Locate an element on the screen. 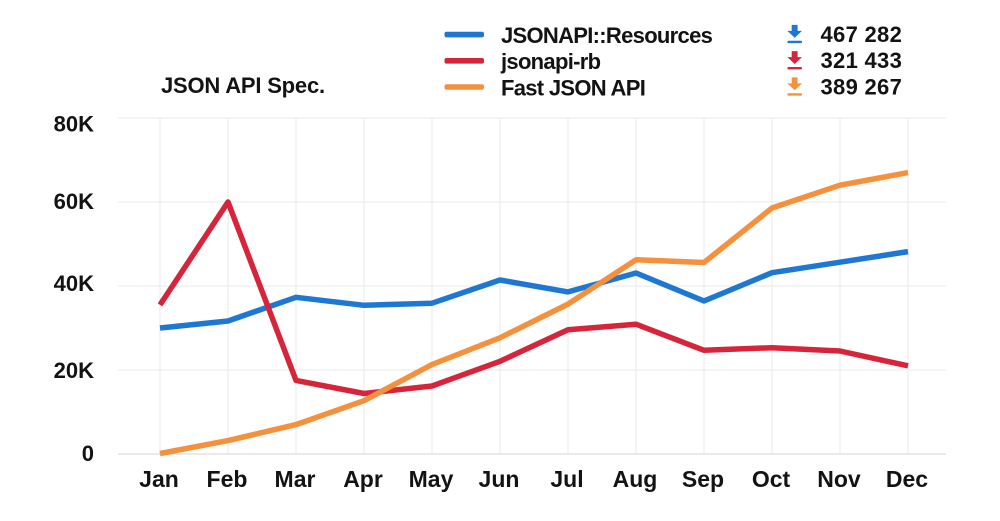  svg-text: Fast JSON API is located at coordinates (573, 88).